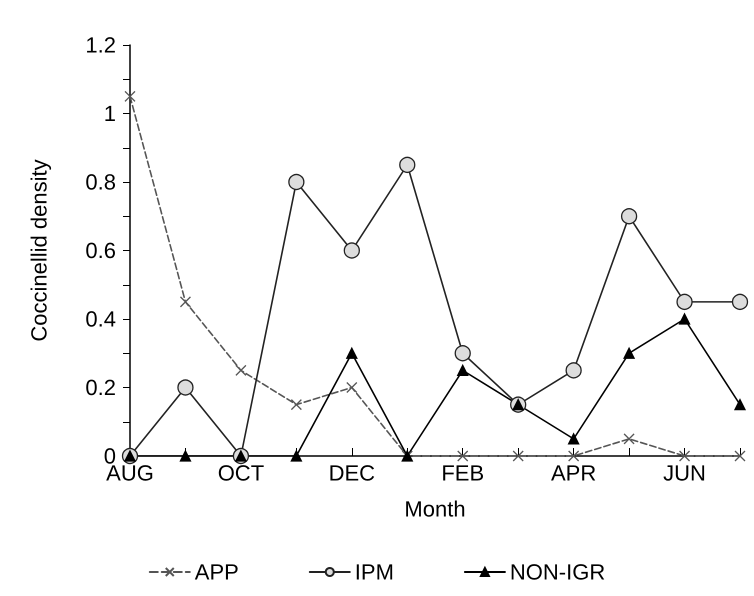  Describe the element at coordinates (435, 509) in the screenshot. I see `x-axis-title: Month` at that location.